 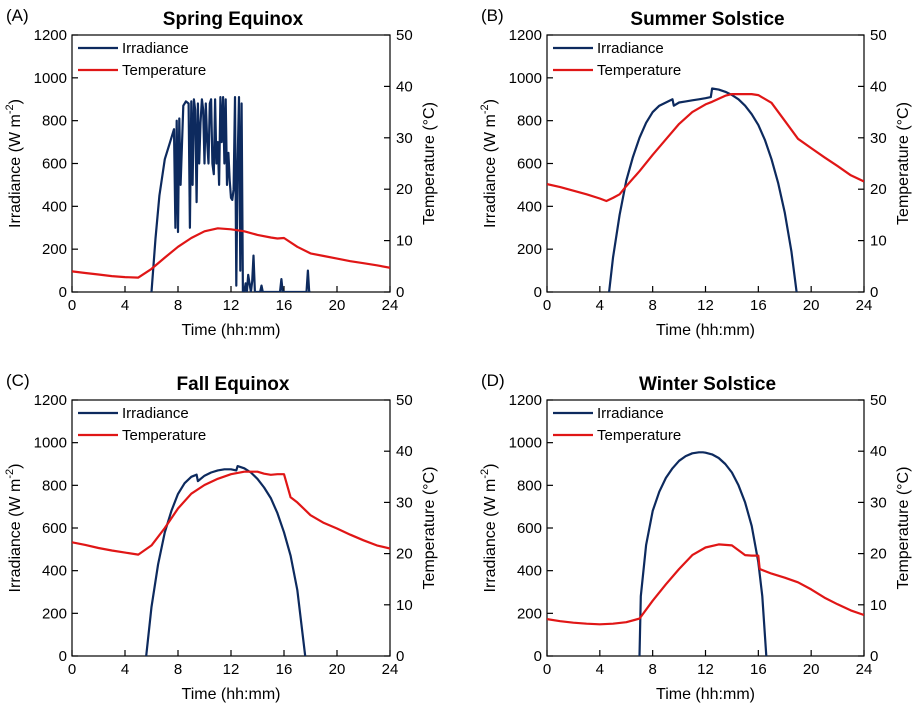 I want to click on x-tick-label: 20, so click(x=337, y=669).